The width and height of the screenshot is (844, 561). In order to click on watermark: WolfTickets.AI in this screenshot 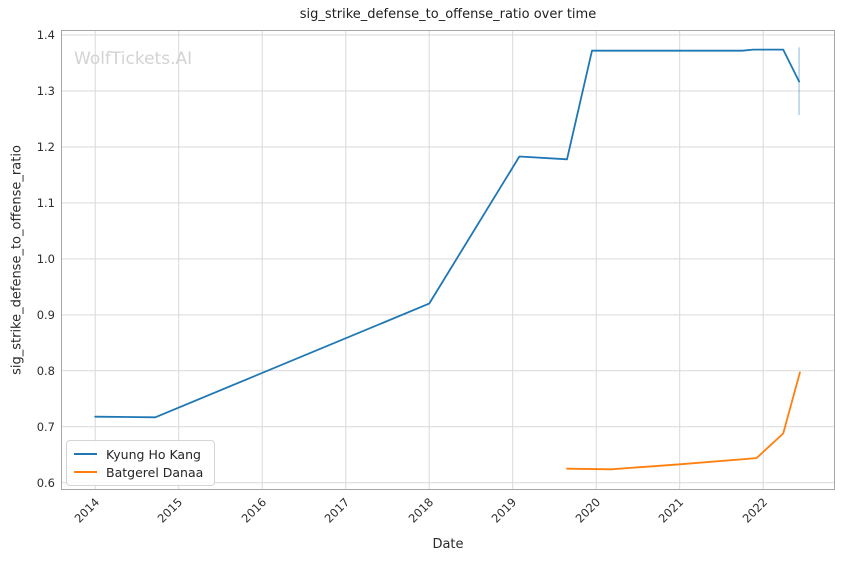, I will do `click(133, 59)`.